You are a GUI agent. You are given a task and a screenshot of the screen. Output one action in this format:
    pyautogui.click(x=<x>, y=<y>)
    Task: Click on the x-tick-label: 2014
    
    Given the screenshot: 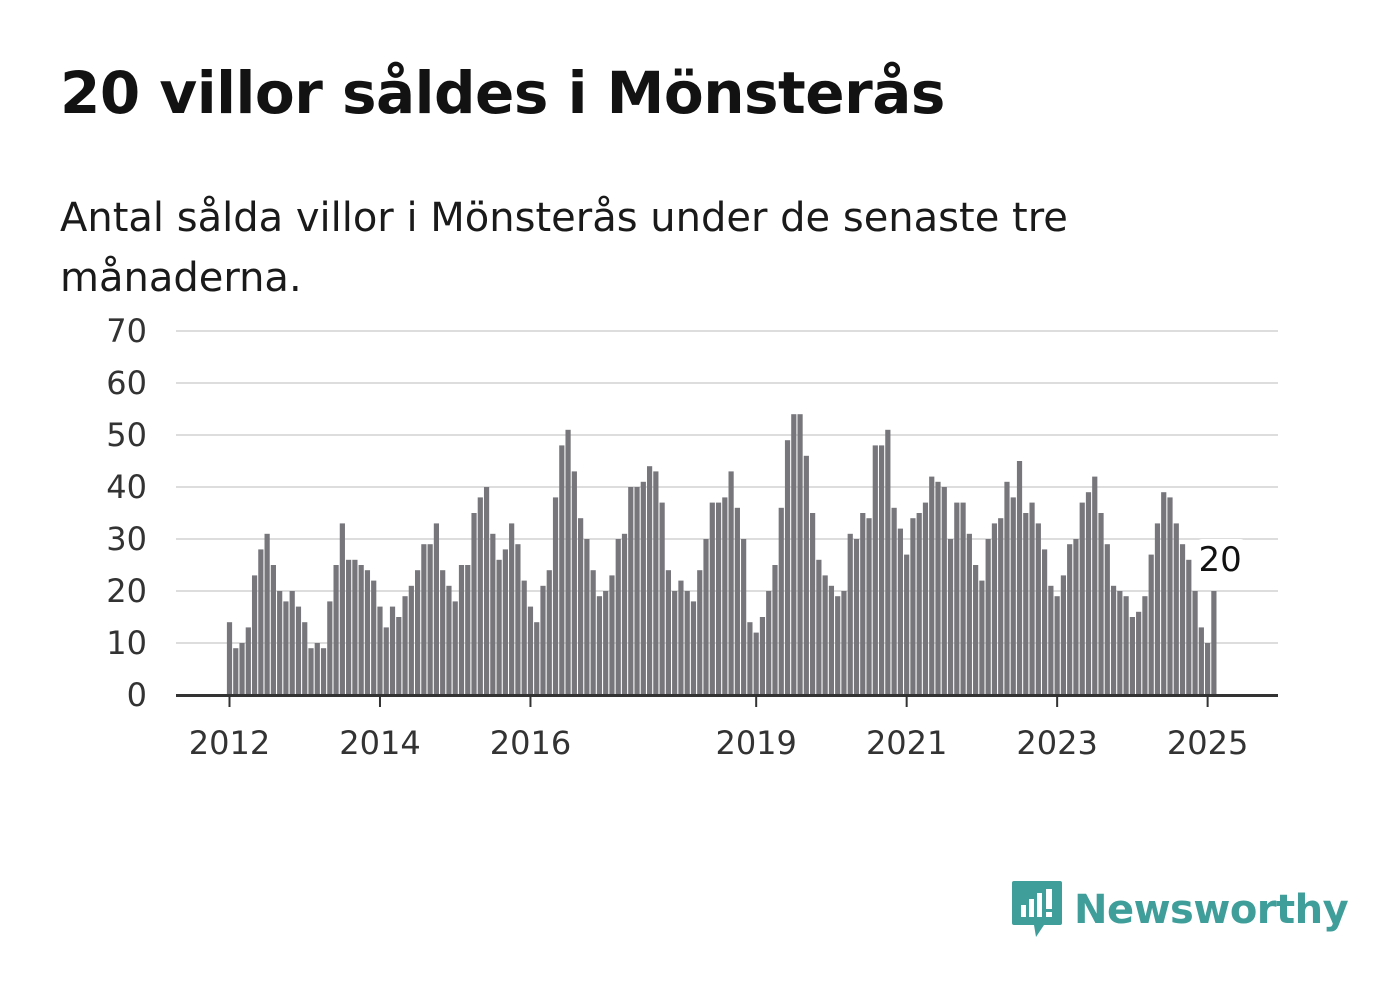 What is the action you would take?
    pyautogui.click(x=379, y=743)
    